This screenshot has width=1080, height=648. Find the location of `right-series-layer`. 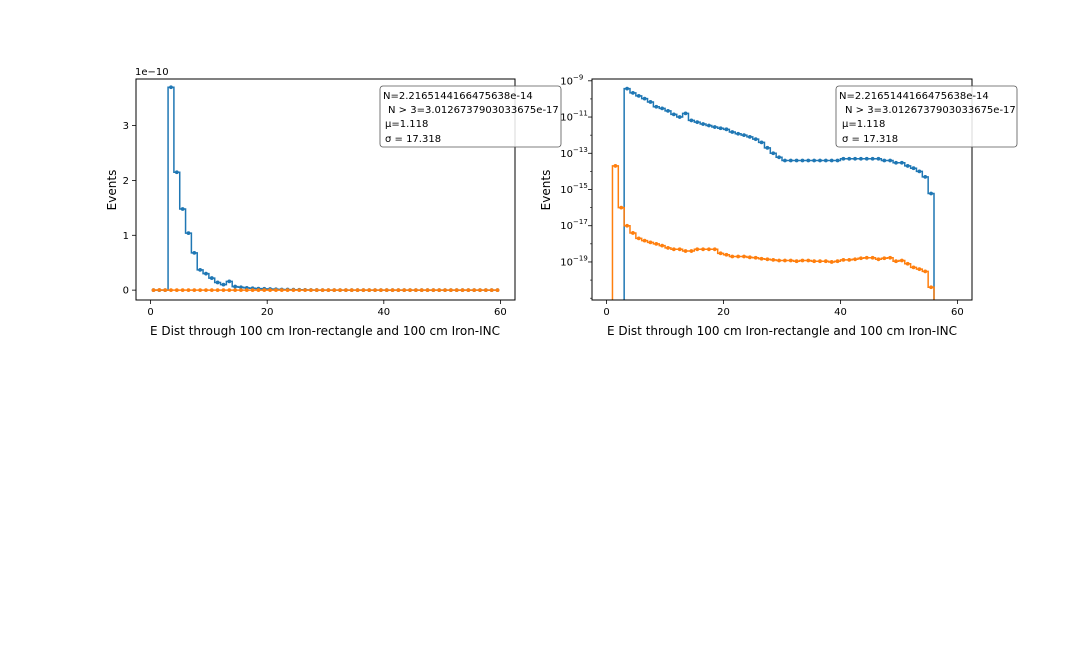

right-series-layer is located at coordinates (773, 193).